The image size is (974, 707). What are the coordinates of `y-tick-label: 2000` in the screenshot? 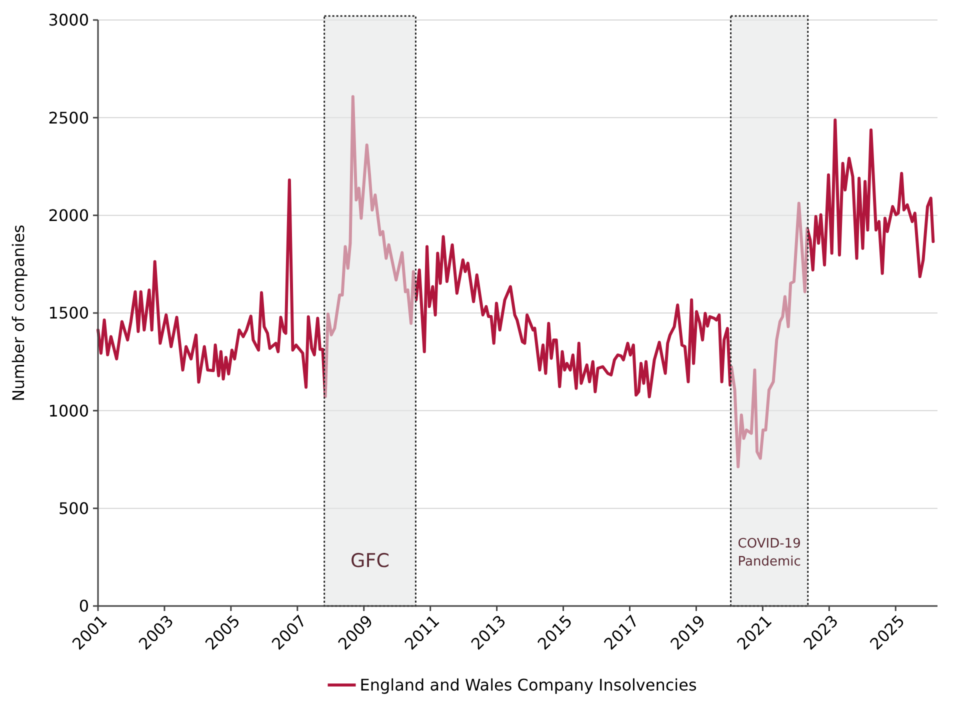 It's located at (68, 215).